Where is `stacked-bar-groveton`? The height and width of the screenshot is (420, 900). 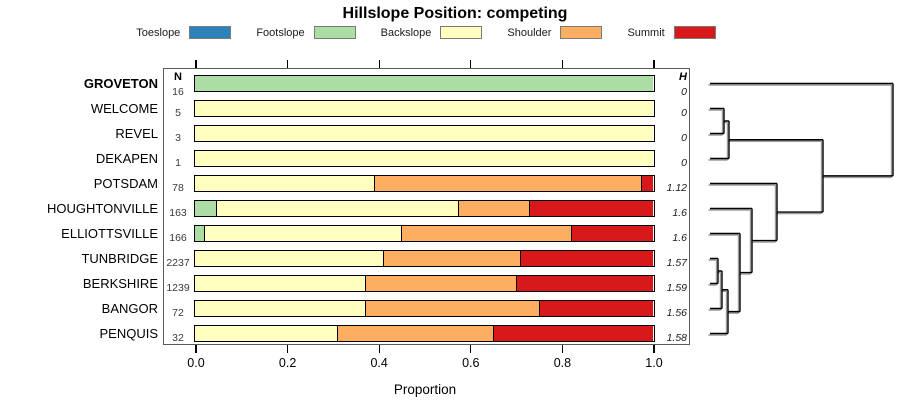 stacked-bar-groveton is located at coordinates (424, 83).